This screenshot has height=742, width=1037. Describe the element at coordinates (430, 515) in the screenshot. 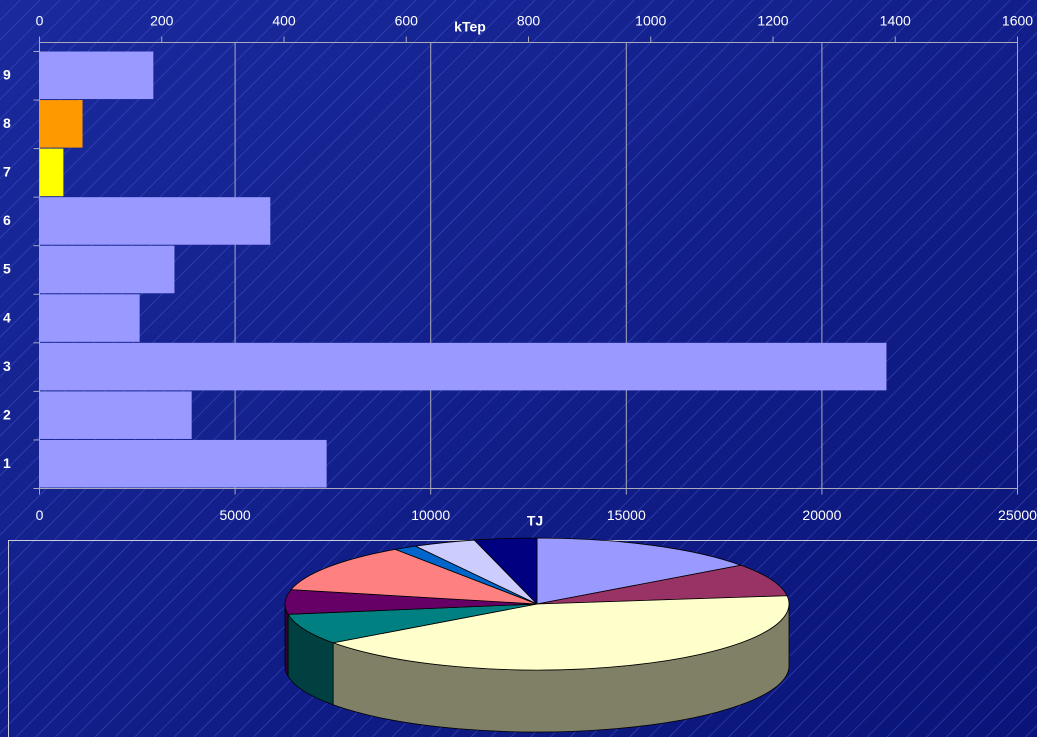

I see `x-tick-label: 10000` at that location.